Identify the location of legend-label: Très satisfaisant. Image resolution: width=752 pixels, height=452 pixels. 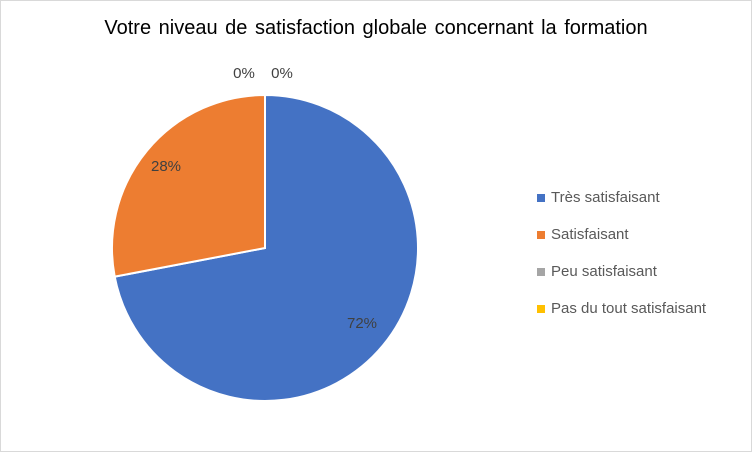
(605, 197).